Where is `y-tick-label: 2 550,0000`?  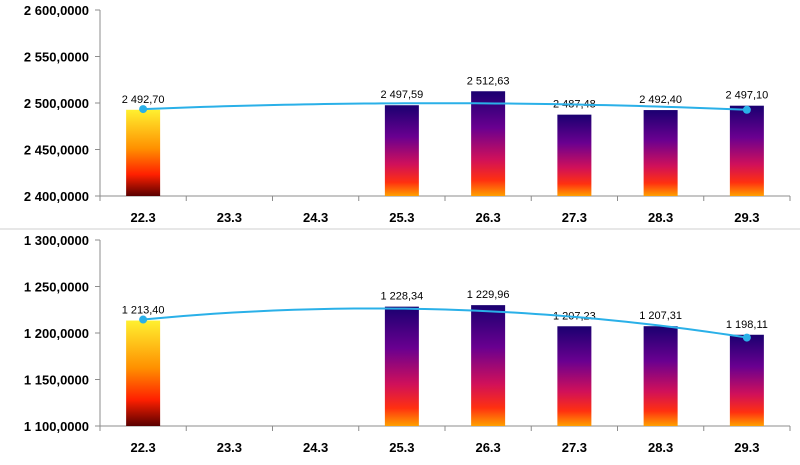
y-tick-label: 2 550,0000 is located at coordinates (56, 57).